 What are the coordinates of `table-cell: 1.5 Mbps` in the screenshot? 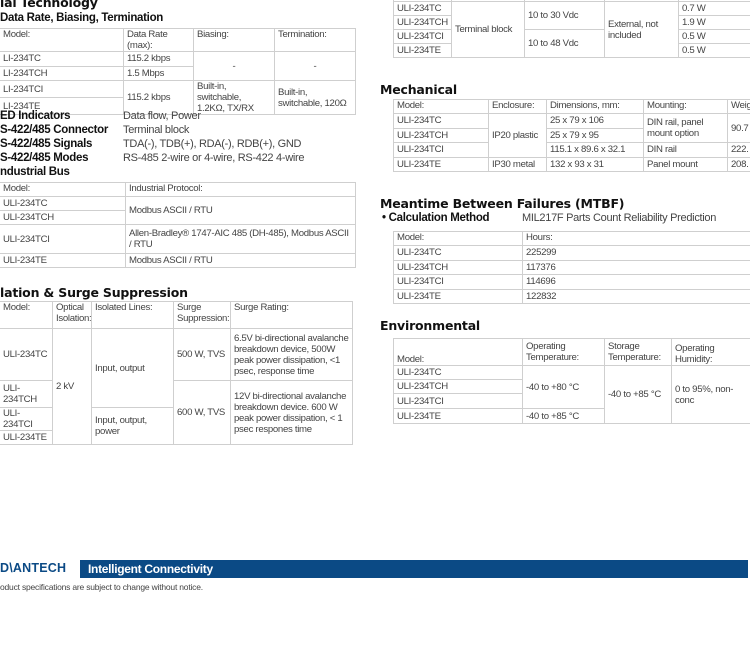 It's located at (158, 73).